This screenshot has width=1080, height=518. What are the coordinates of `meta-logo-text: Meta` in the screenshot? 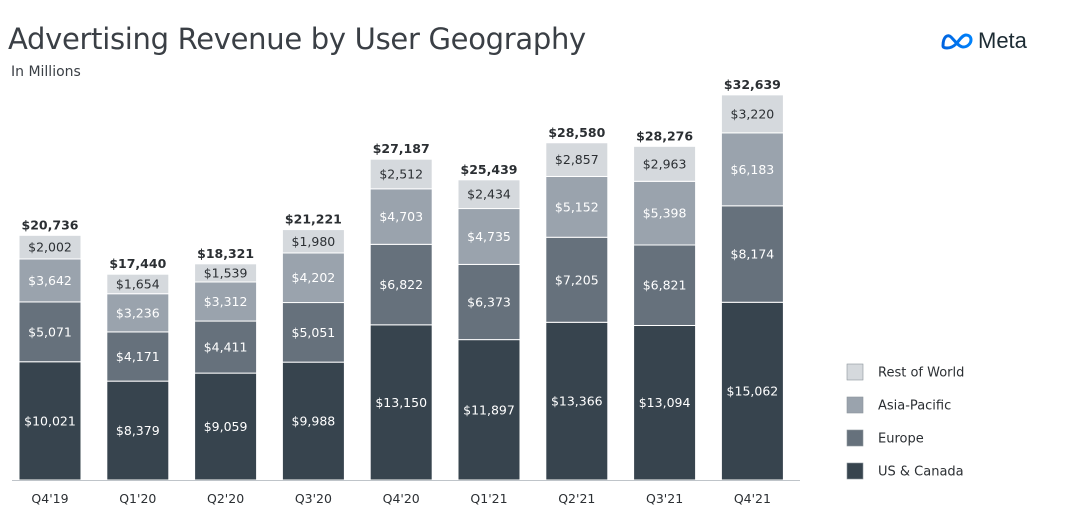 It's located at (1002, 40).